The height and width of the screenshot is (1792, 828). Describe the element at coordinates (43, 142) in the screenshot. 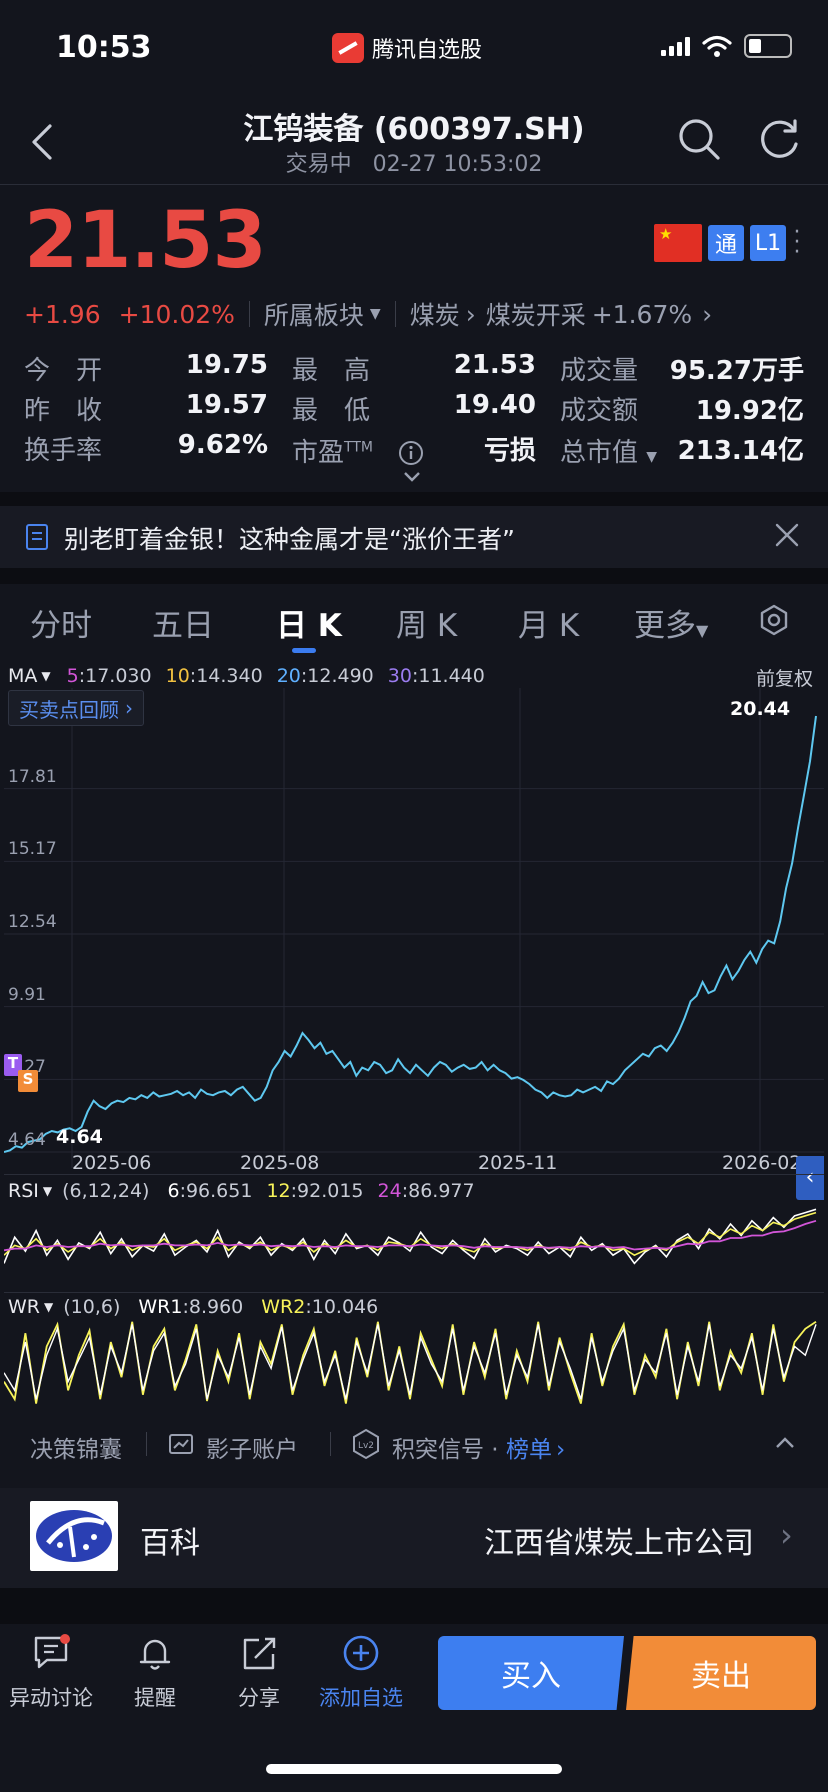

I see `back-icon` at that location.